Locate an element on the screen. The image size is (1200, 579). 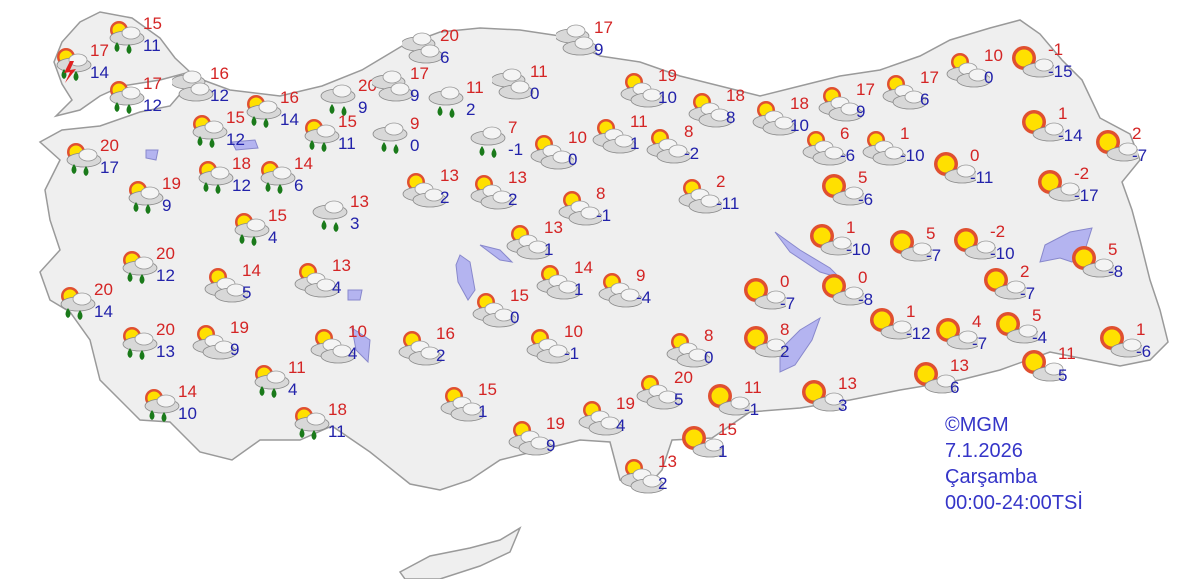
map-legend: ©MGM 7.1.2026 Çarşamba 00:00-24:00TSİ is located at coordinates (1014, 464).